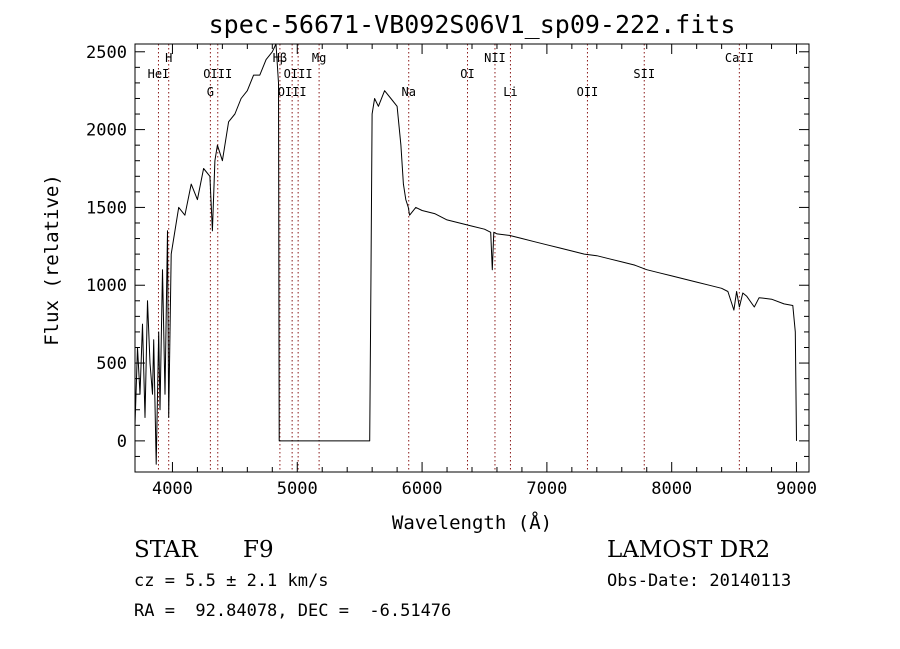 The height and width of the screenshot is (649, 900). What do you see at coordinates (106, 208) in the screenshot?
I see `y-tick-label: 1500` at bounding box center [106, 208].